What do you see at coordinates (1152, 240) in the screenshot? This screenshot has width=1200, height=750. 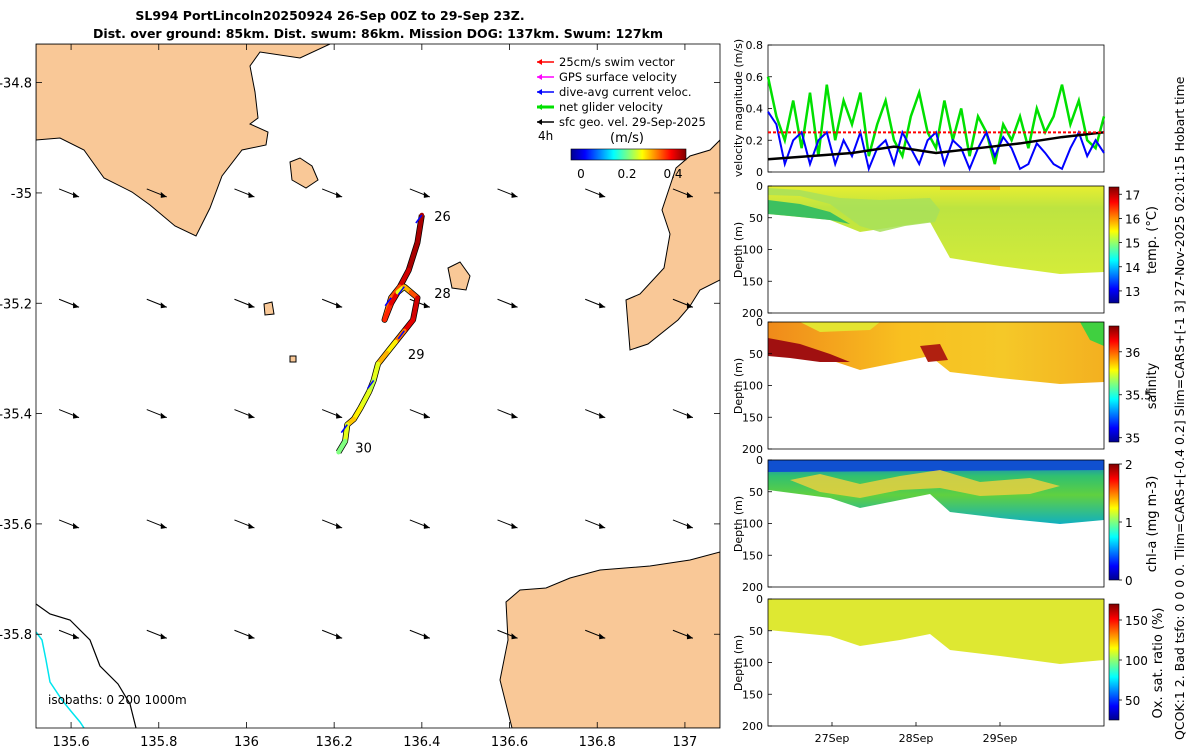 I see `temperature-colorbar-label: temp. (°C)` at bounding box center [1152, 240].